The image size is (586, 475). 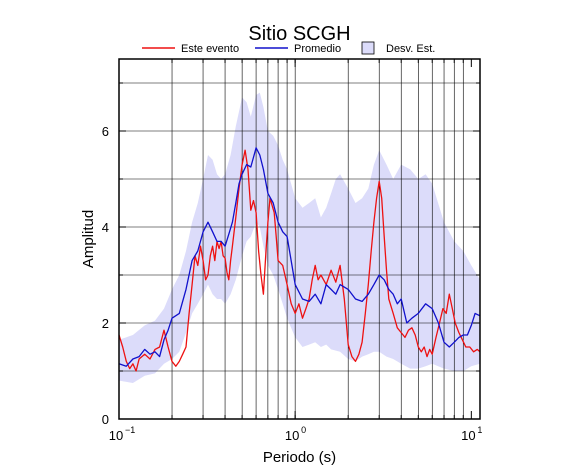 I want to click on legend-label: Promedio, so click(x=317, y=49).